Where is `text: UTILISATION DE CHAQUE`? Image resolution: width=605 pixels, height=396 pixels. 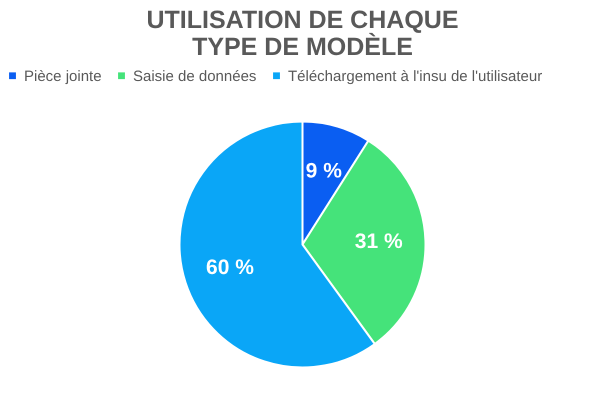
text: UTILISATION DE CHAQUE is located at coordinates (302, 20).